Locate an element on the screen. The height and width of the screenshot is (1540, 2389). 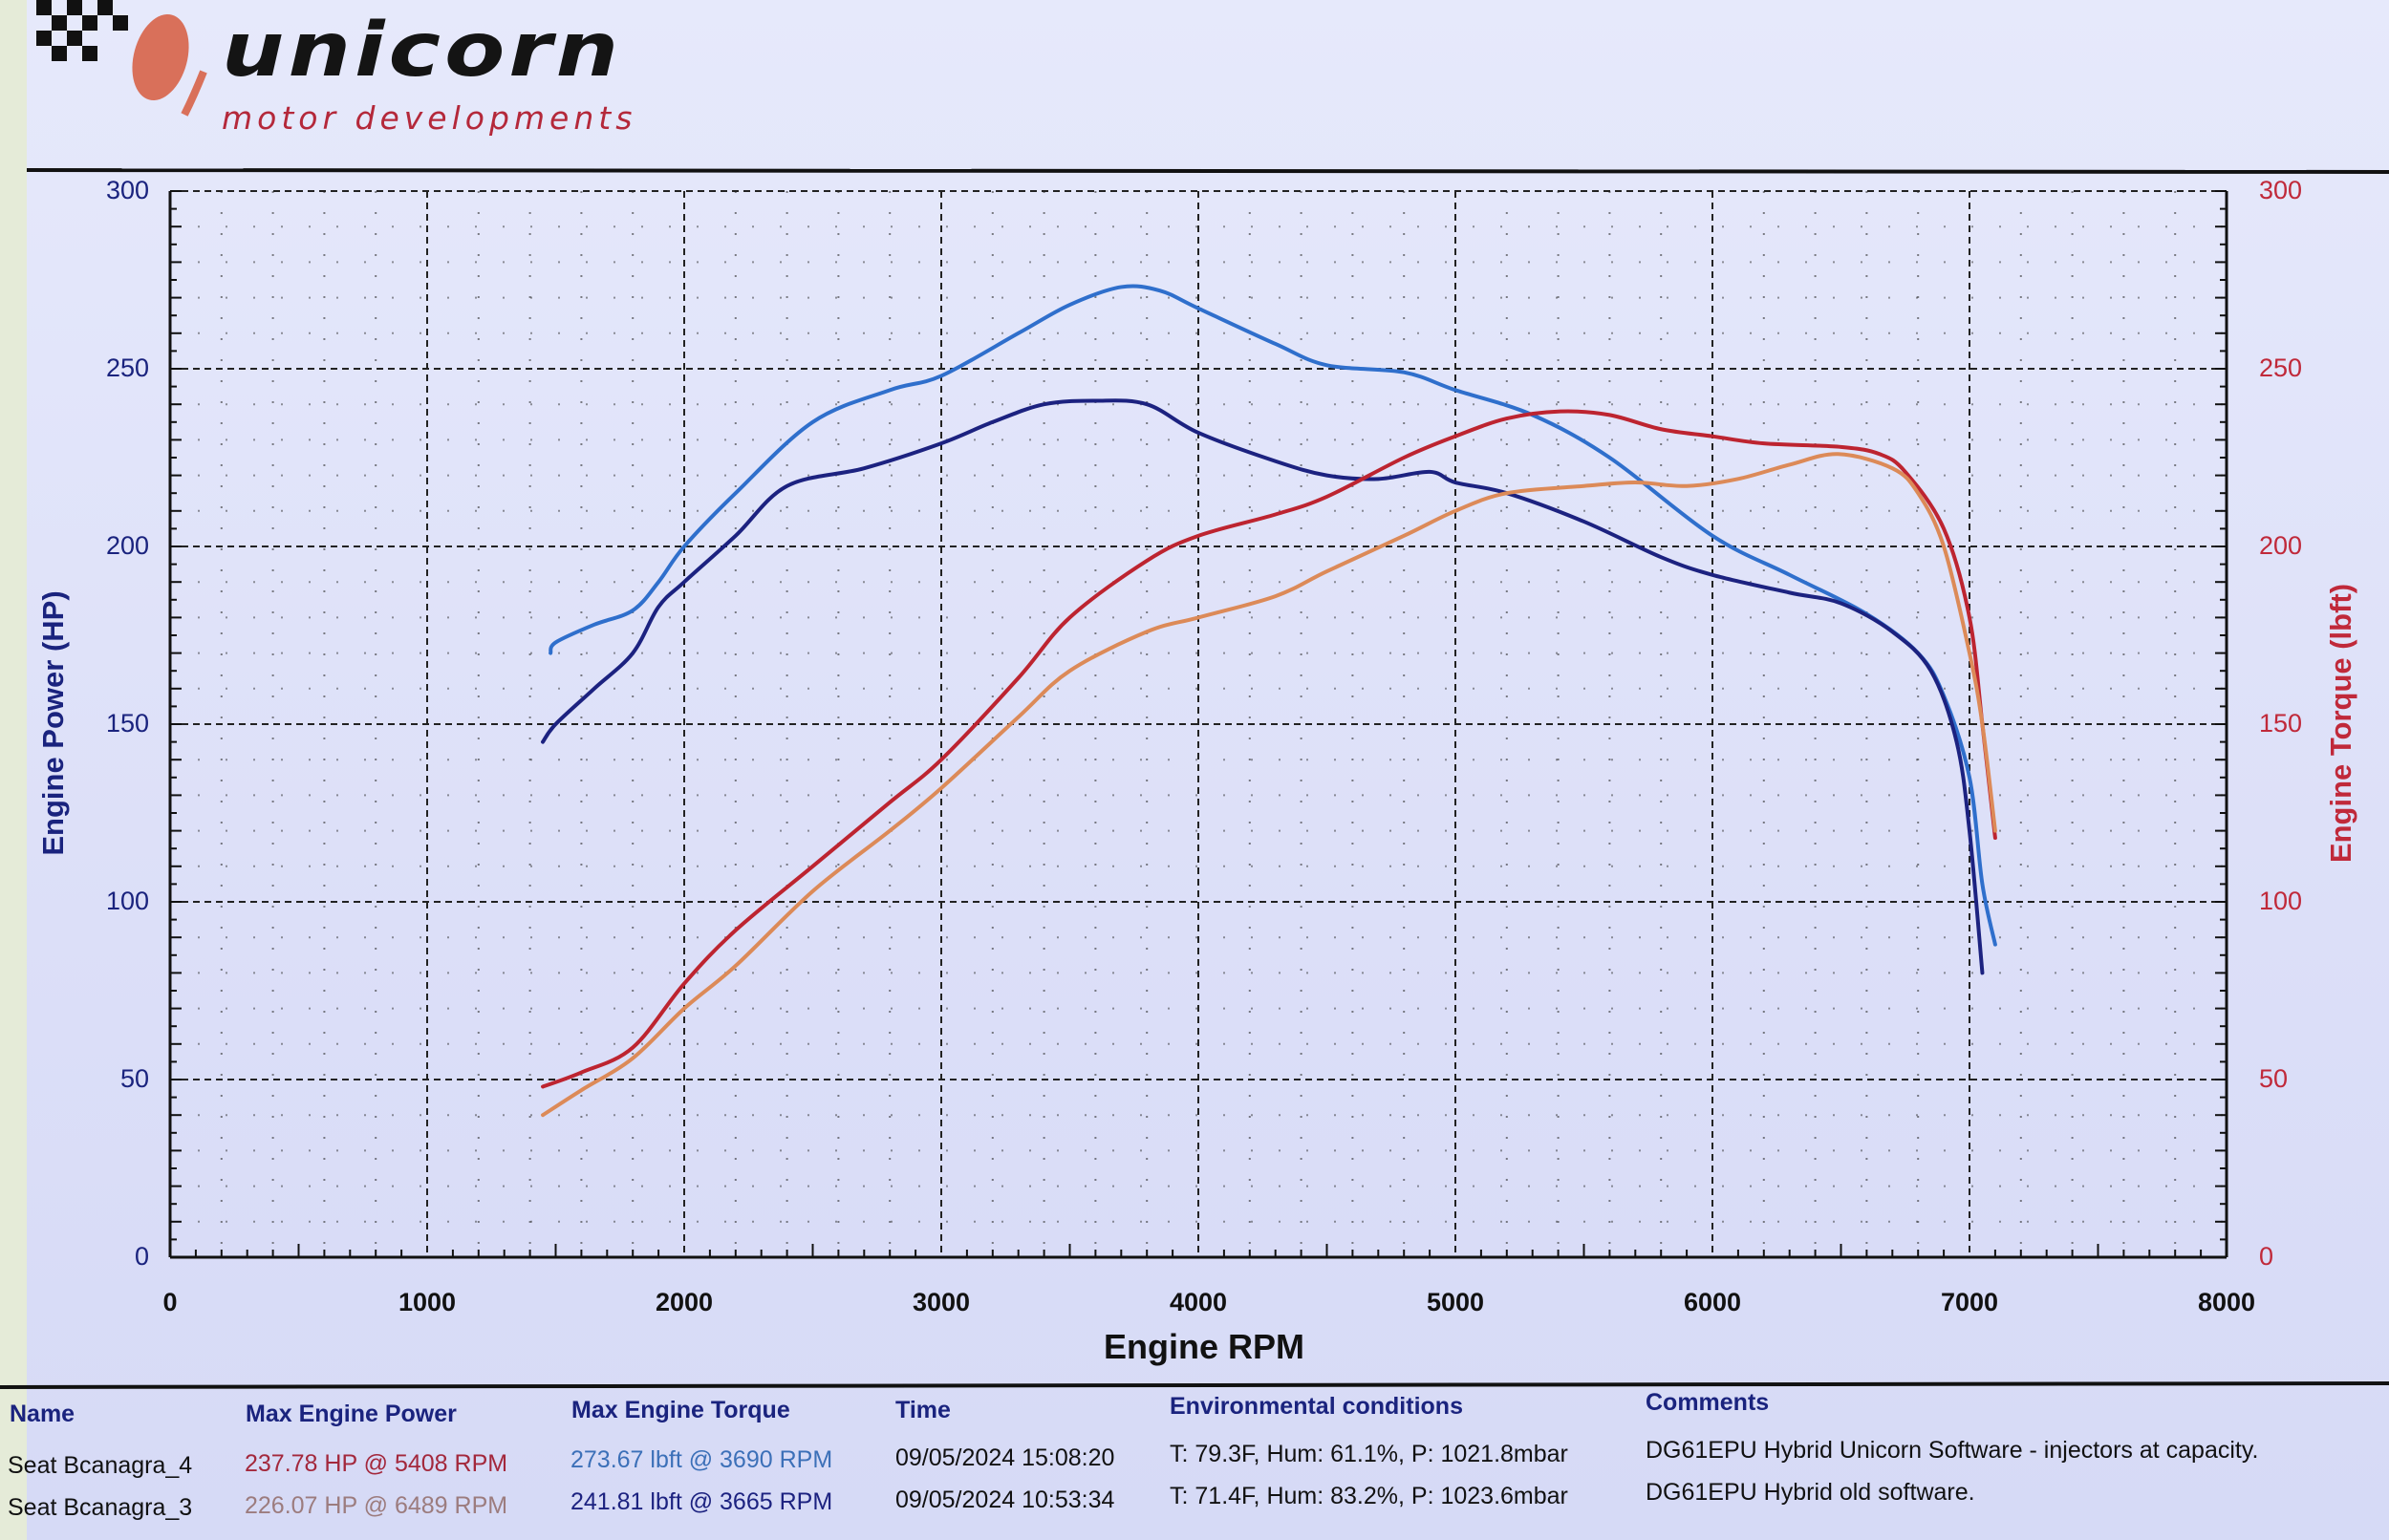
y-axis-left-label: Engine Power (HP) is located at coordinates (53, 722).